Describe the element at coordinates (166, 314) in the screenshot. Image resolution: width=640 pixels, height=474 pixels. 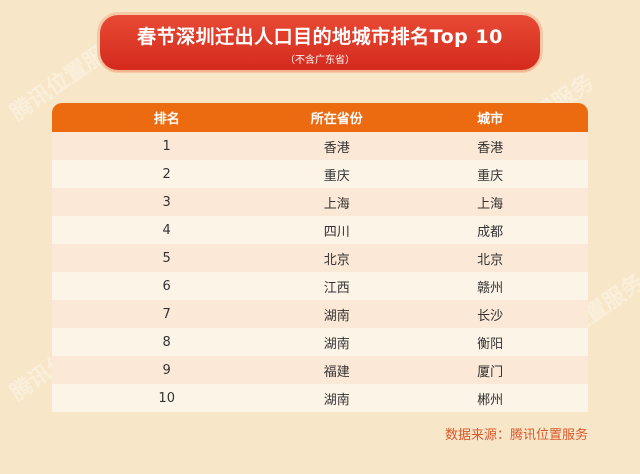
I see `rank-cell: 7` at that location.